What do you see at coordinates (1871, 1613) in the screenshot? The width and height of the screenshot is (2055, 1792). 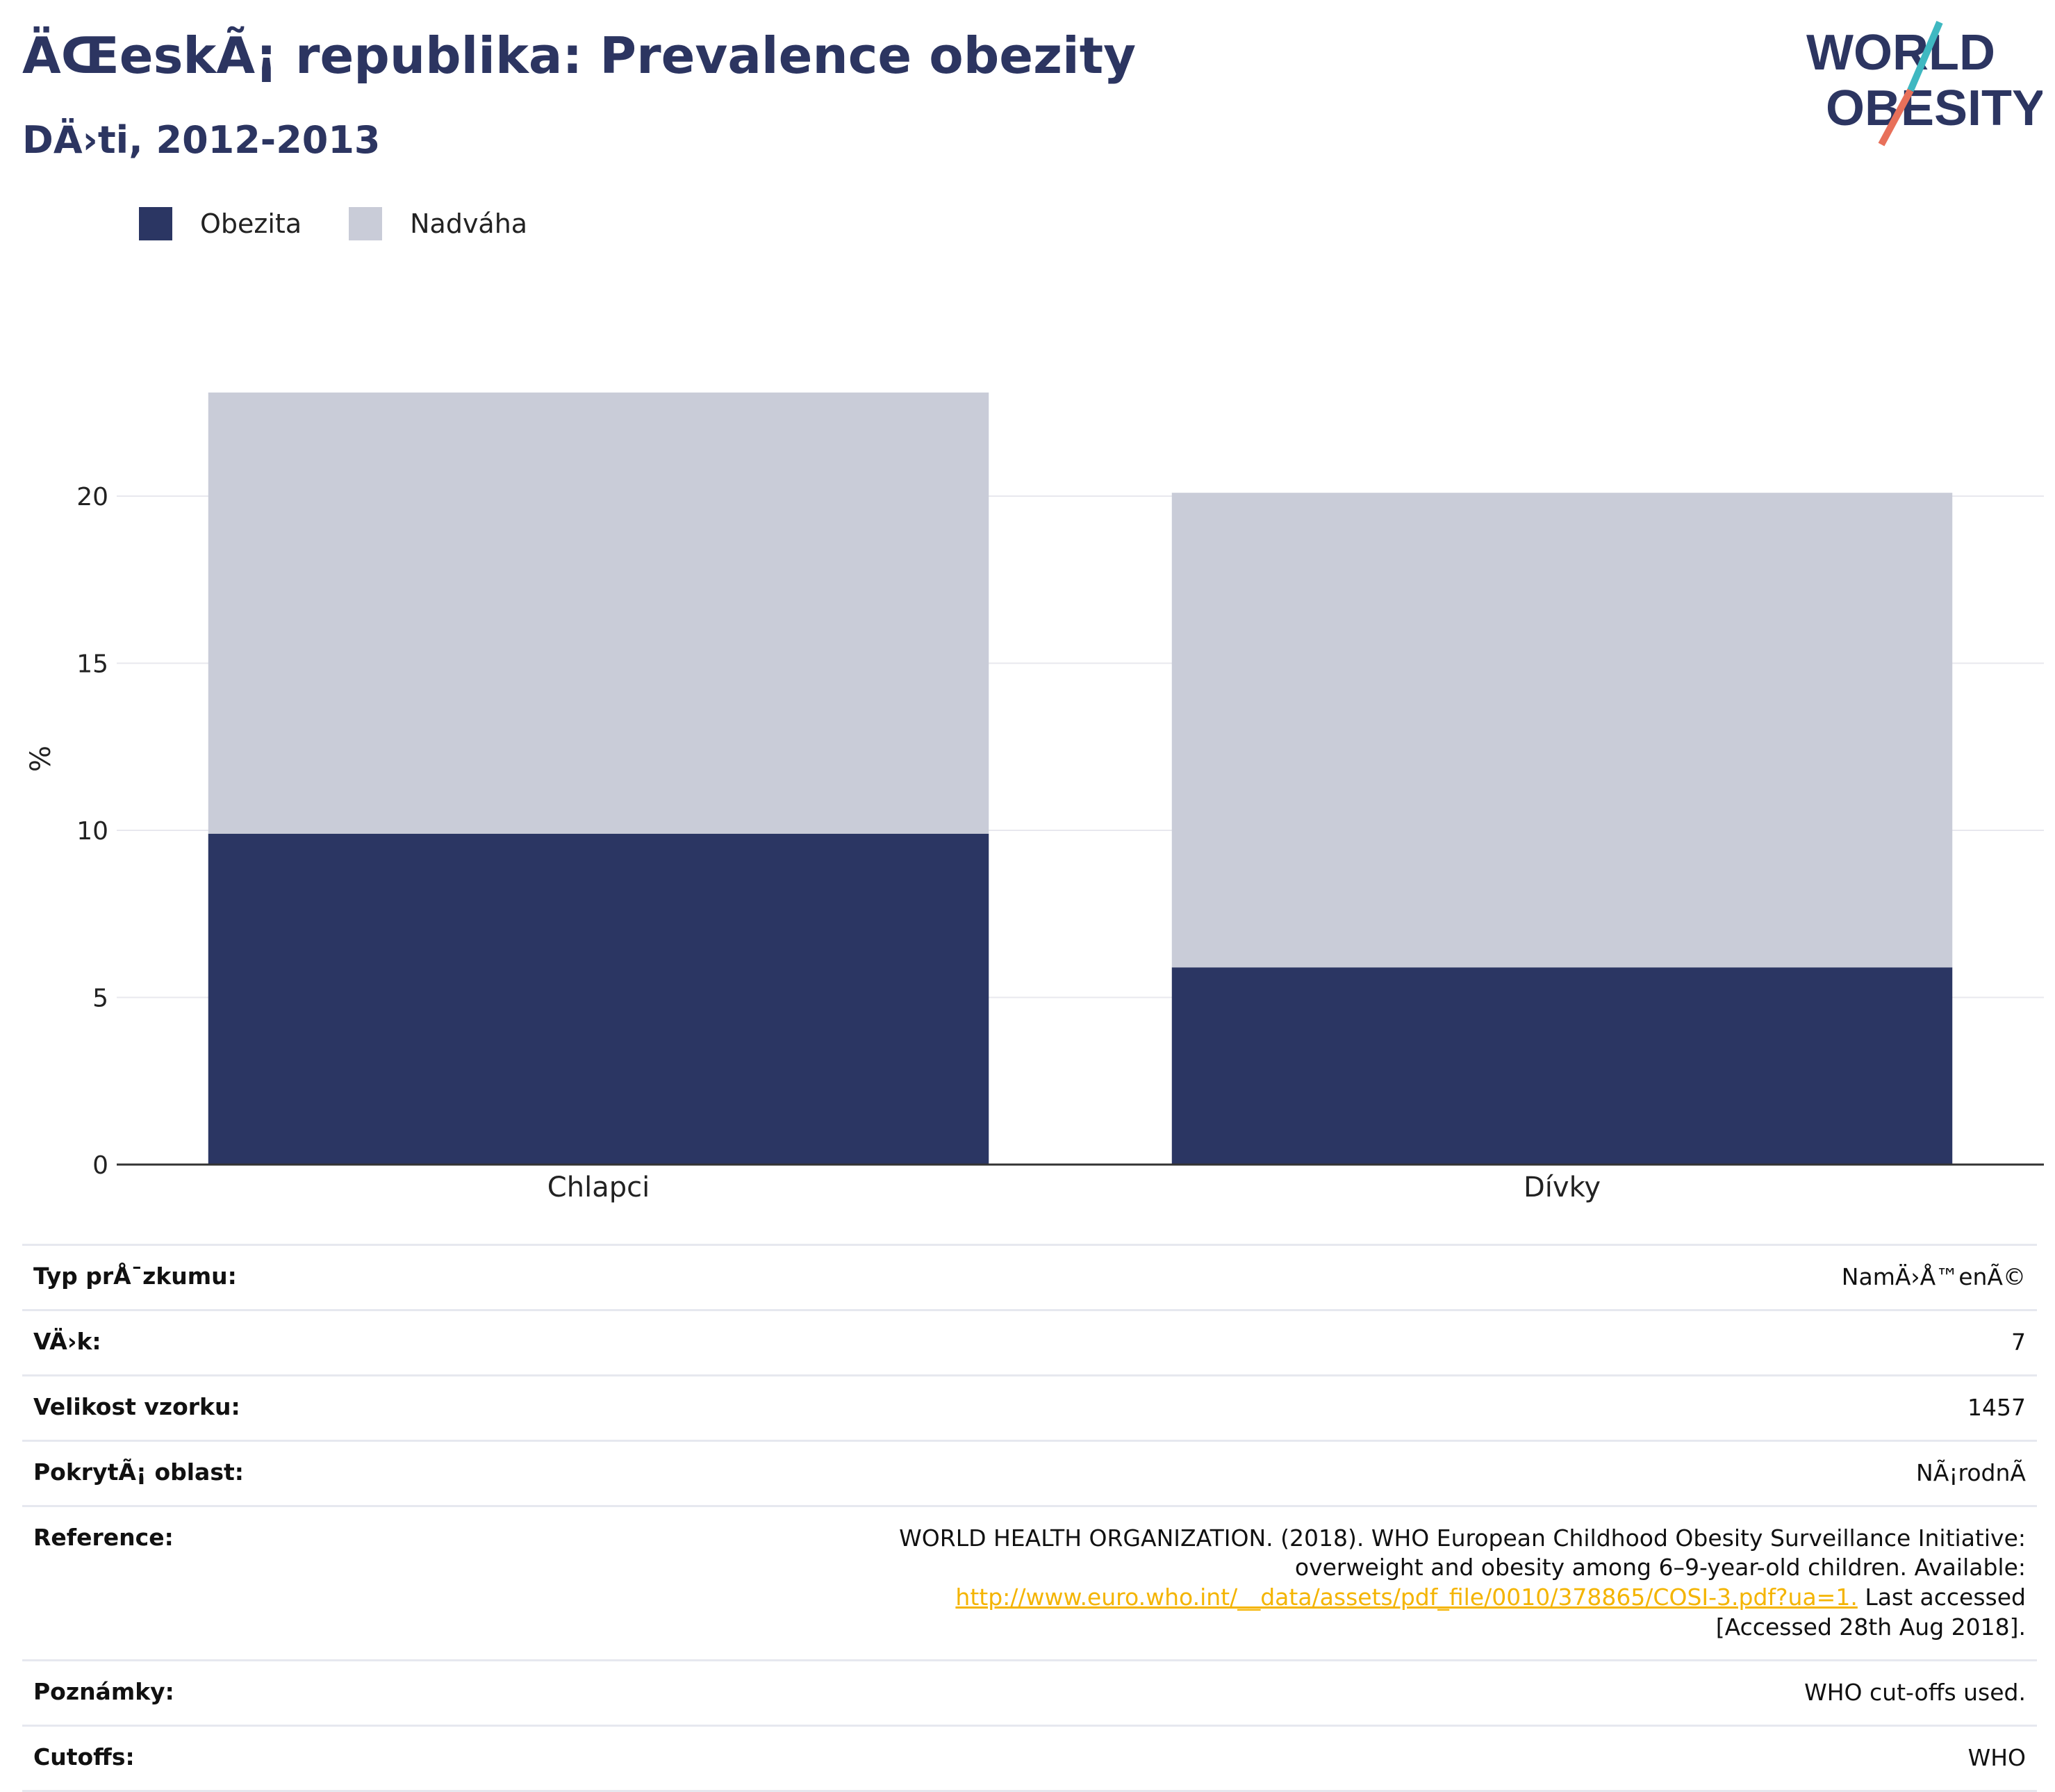 I see `reference-text-2: Last accessed [Accessed 28th Aug 2018].` at bounding box center [1871, 1613].